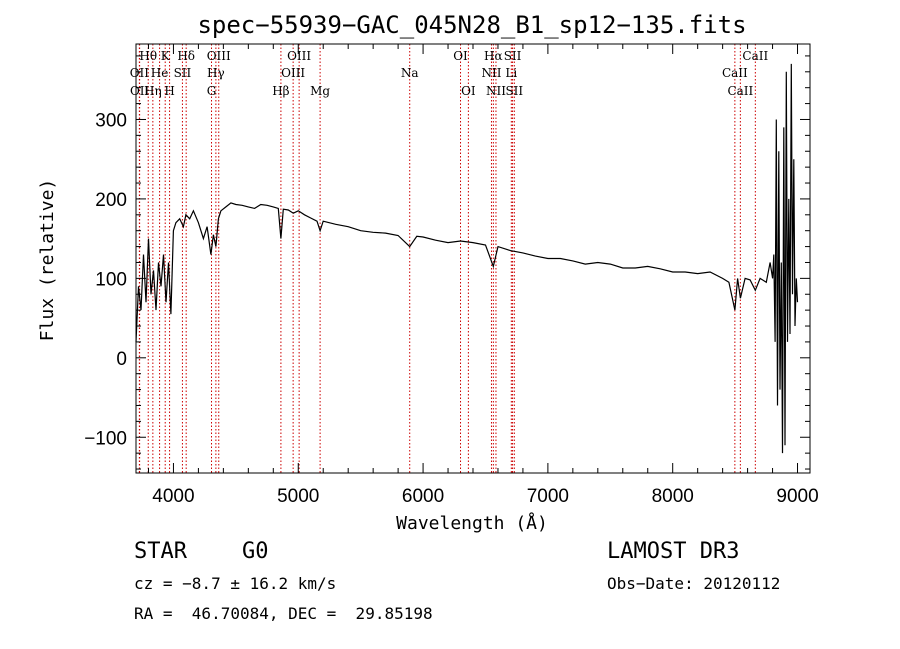  Describe the element at coordinates (283, 613) in the screenshot. I see `coordinates: RA = 46.70084, DEC = 29.85198` at that location.